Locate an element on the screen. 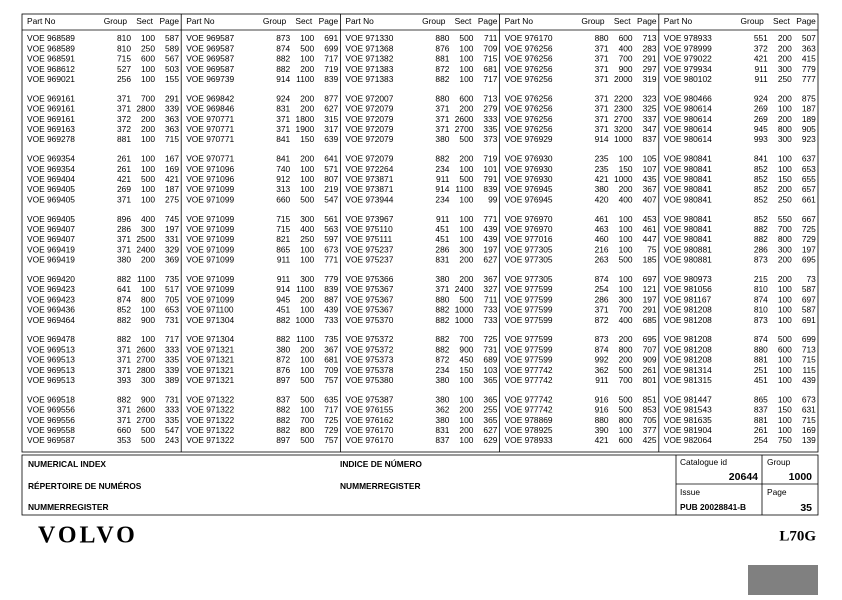 Image resolution: width=842 pixels, height=600 pixels. table-cell: 673 is located at coordinates (331, 249).